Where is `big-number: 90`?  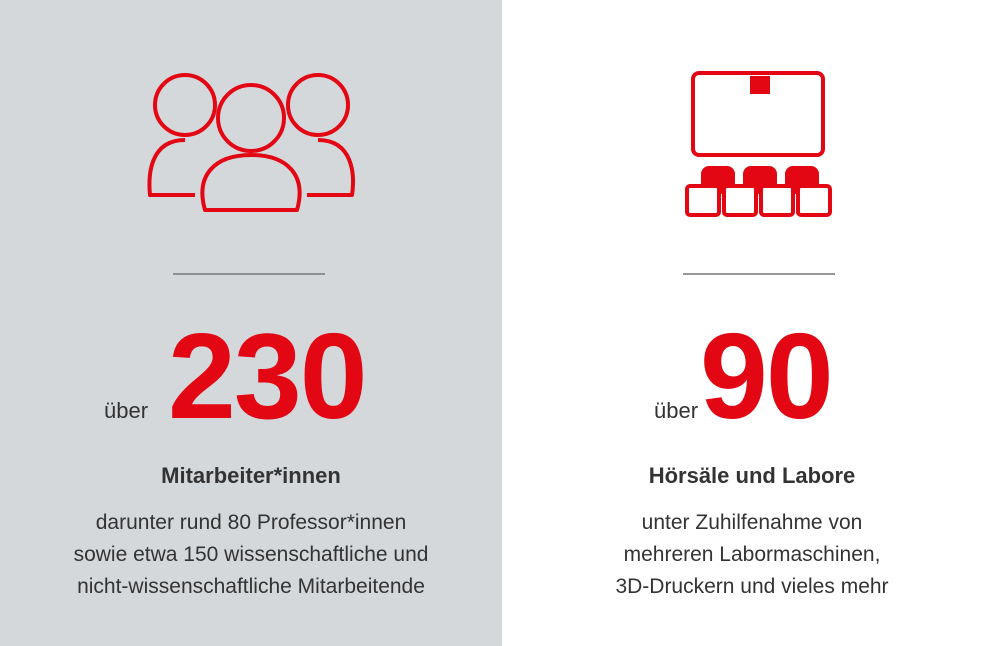 big-number: 90 is located at coordinates (766, 376).